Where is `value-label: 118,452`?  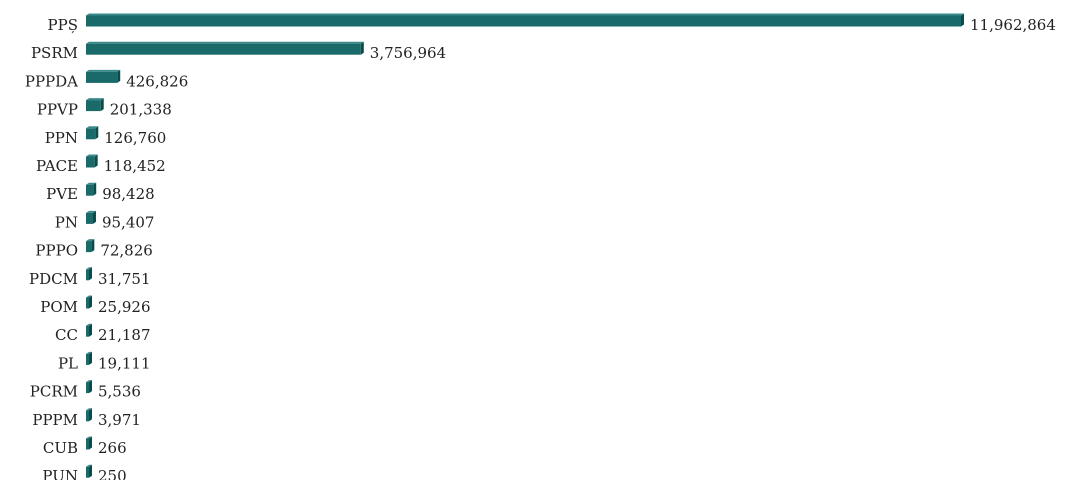 value-label: 118,452 is located at coordinates (135, 166).